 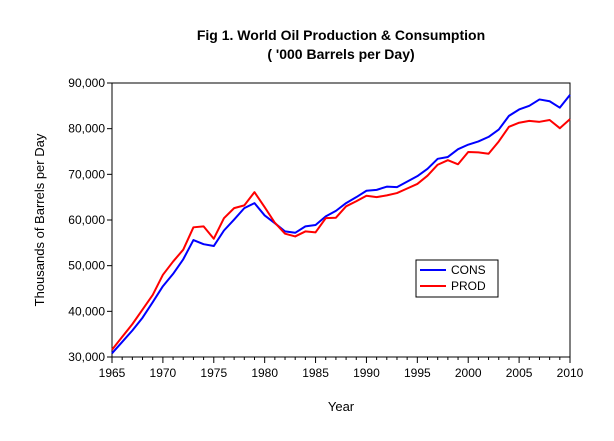 I want to click on legend-label-prod: PROD, so click(x=468, y=286).